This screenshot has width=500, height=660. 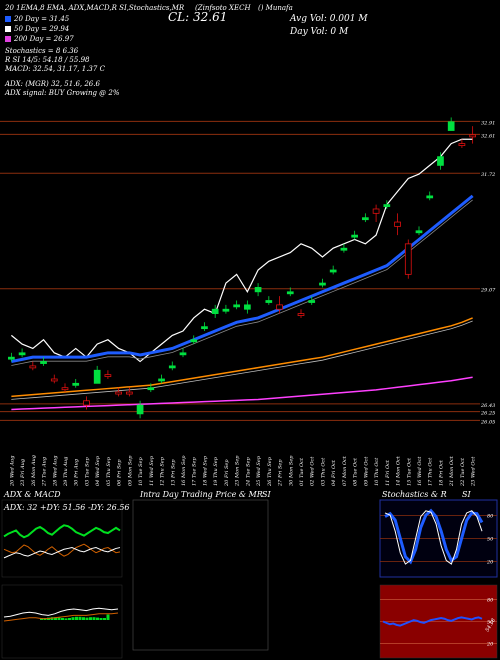 What do you see at coordinates (487, 406) in the screenshot?
I see `price-level-label: 26.43` at bounding box center [487, 406].